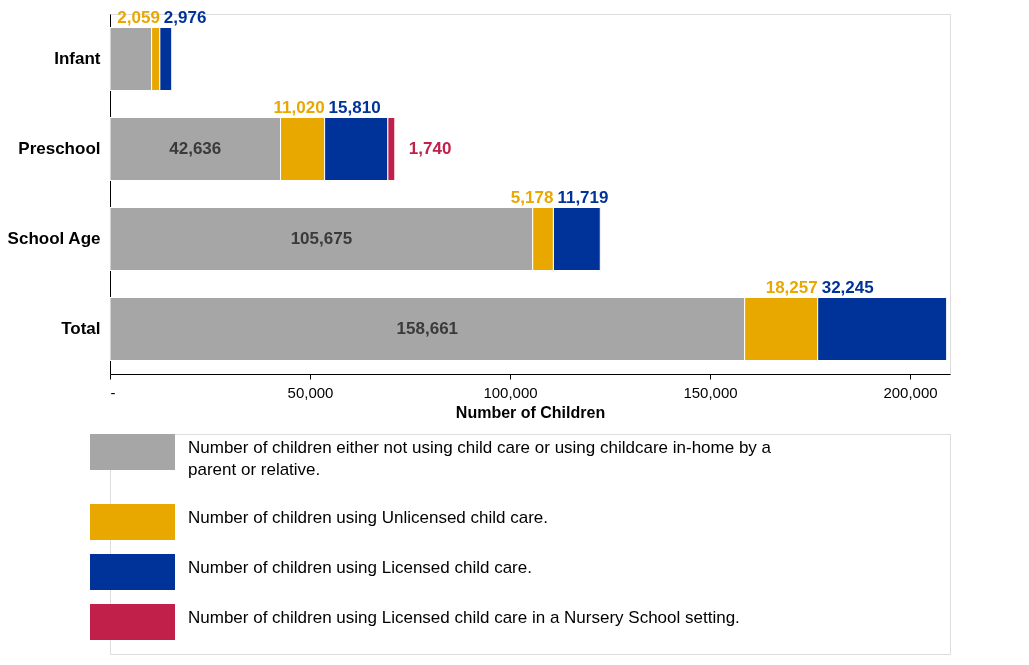  What do you see at coordinates (464, 617) in the screenshot?
I see `legend-label: Number of children using Licensed child care in a Nursery School setting.` at bounding box center [464, 617].